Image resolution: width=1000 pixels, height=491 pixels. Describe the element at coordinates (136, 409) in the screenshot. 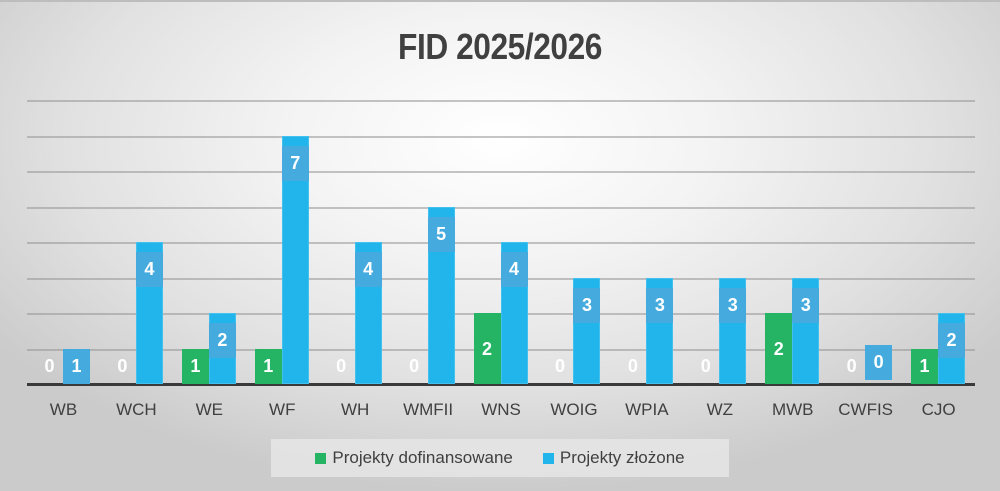

I see `x-axis-label: WCH` at that location.